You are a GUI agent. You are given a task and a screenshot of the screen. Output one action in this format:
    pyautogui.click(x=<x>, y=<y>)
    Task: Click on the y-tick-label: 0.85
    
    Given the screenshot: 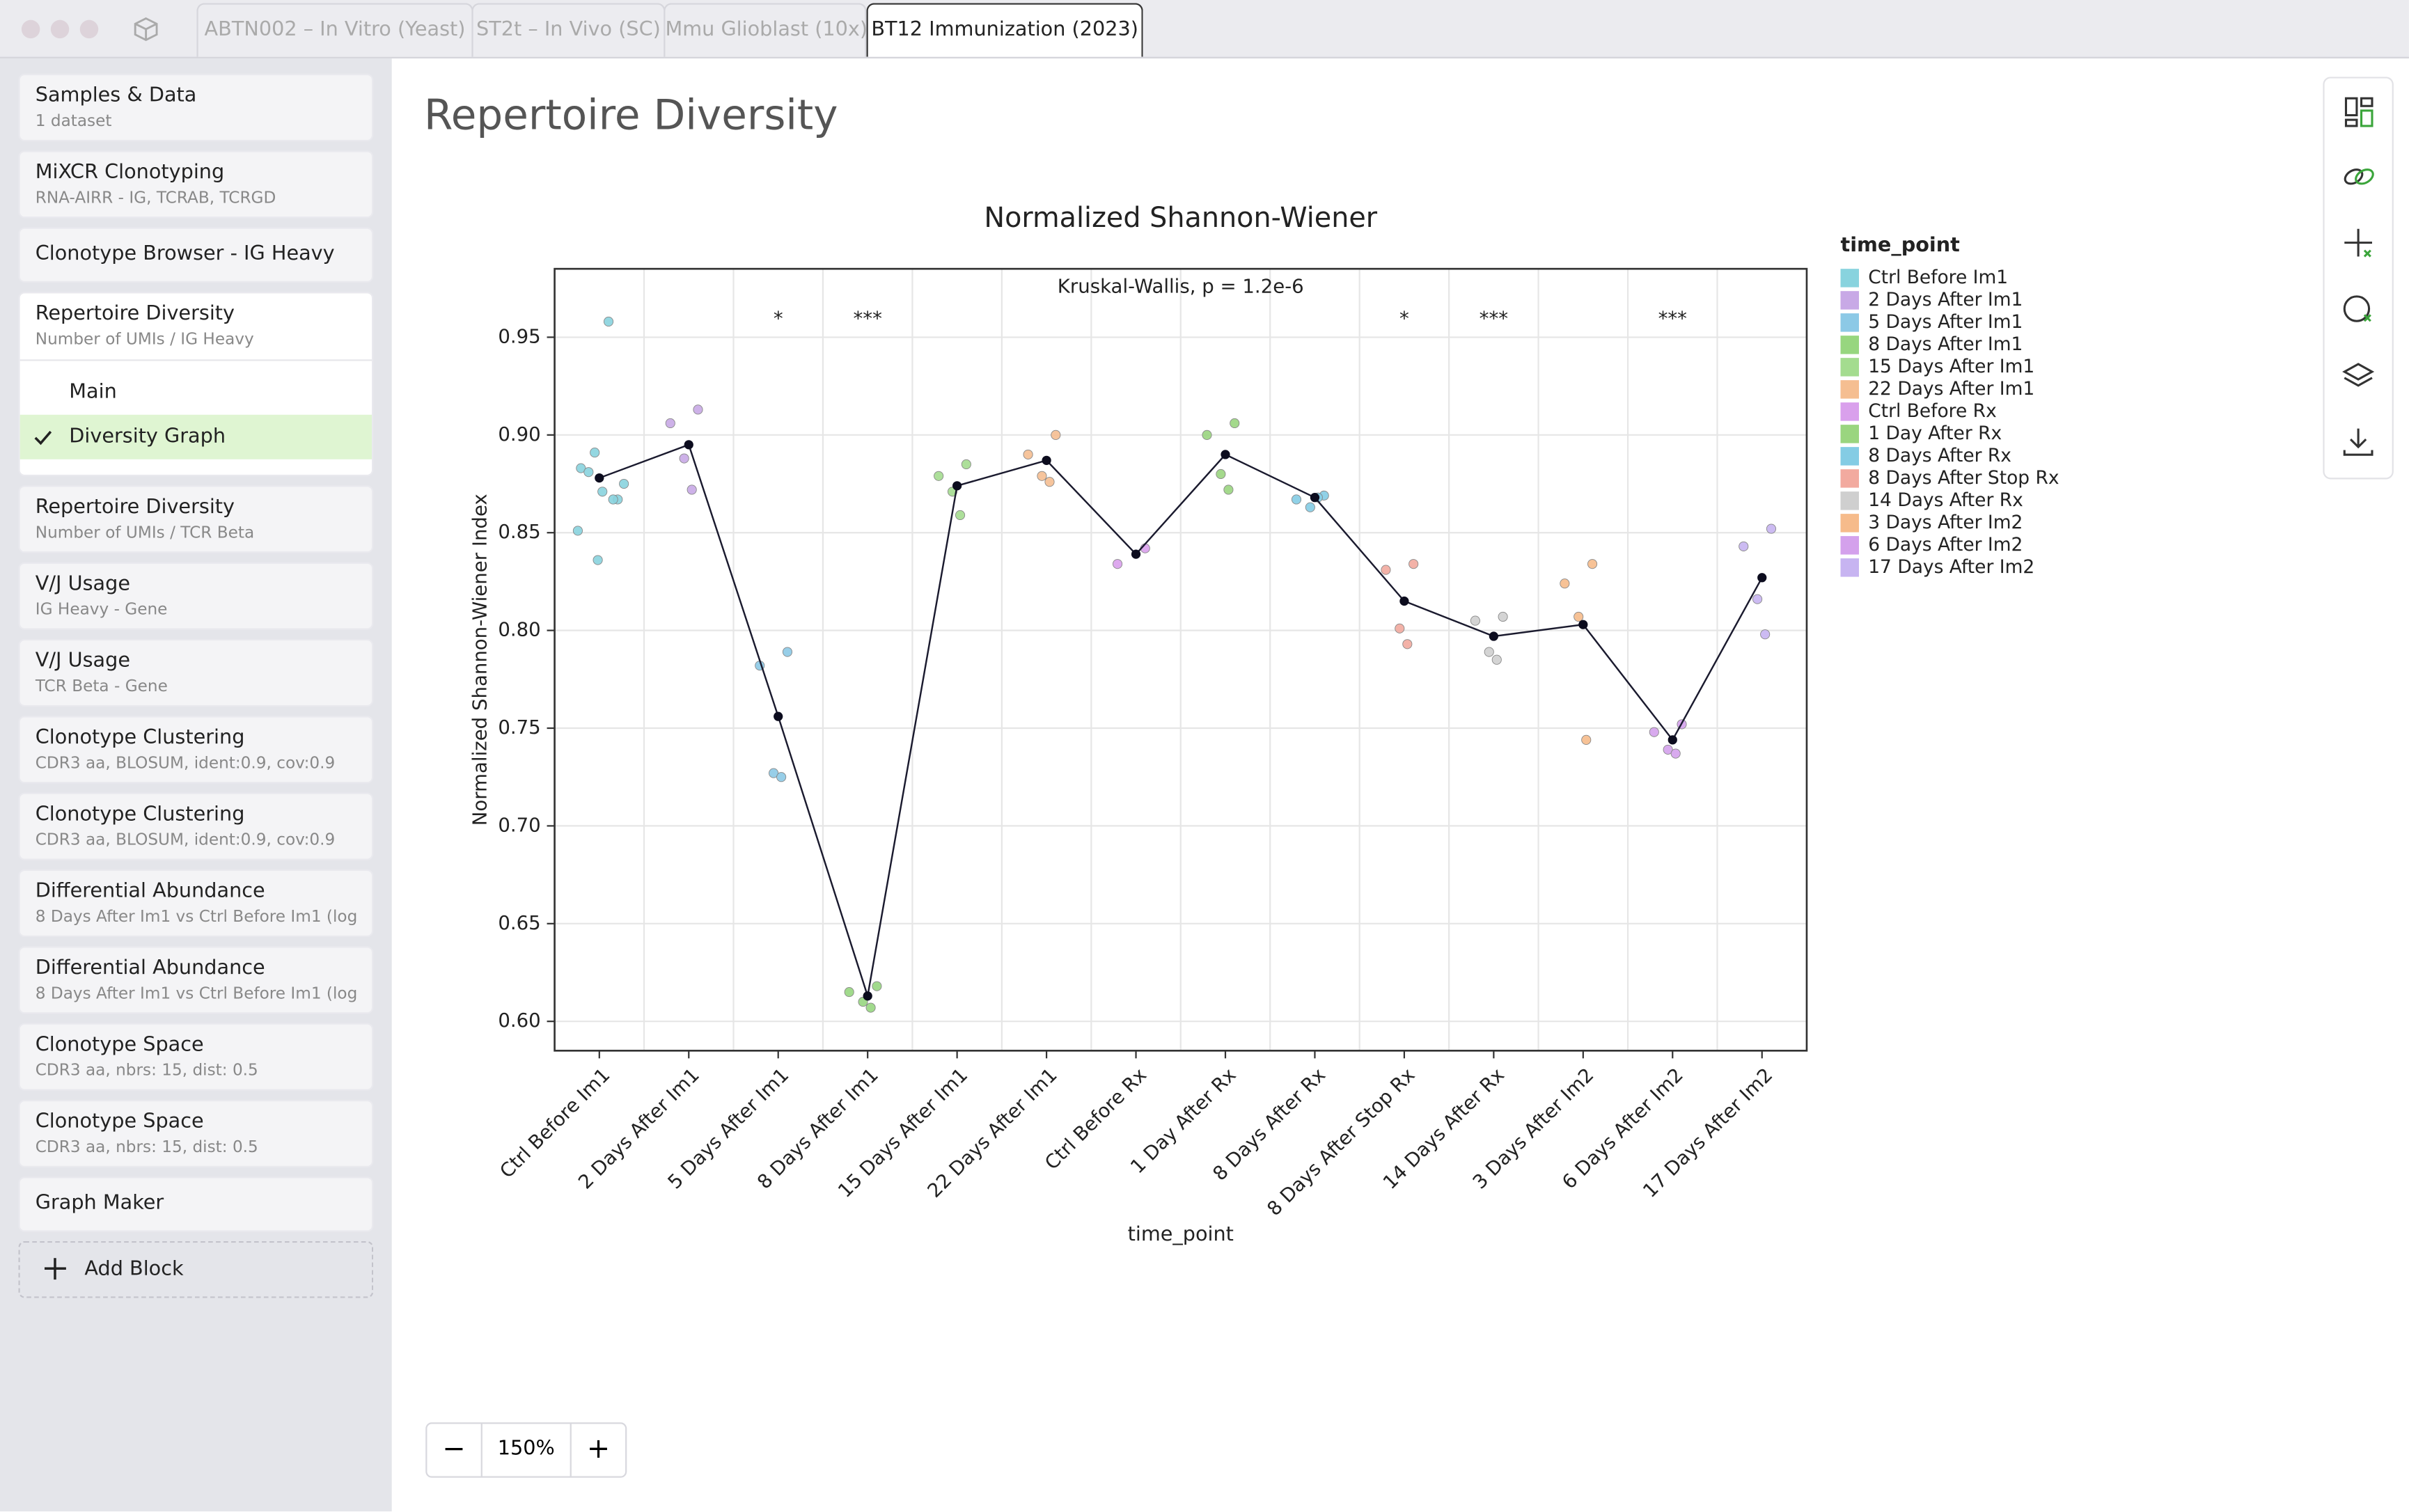 What is the action you would take?
    pyautogui.click(x=519, y=531)
    